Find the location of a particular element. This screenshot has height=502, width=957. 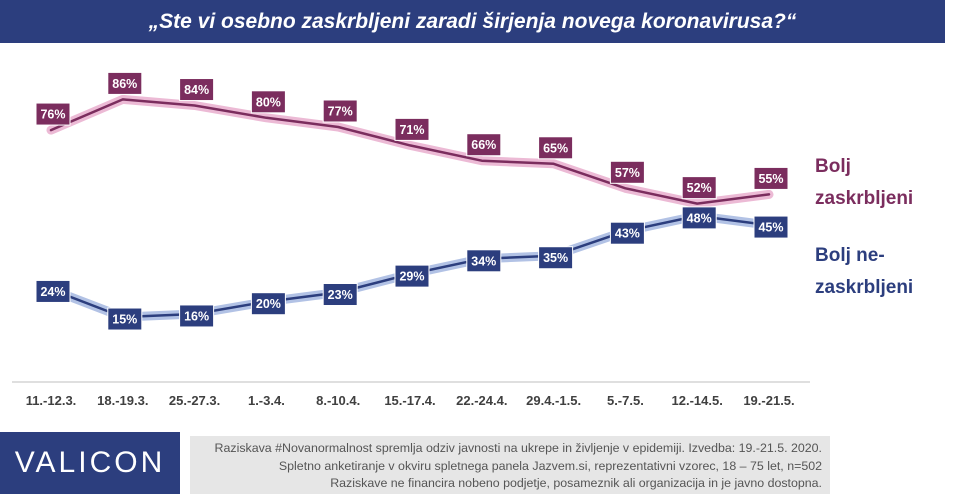

x-tick-label: 1.-3.4. is located at coordinates (266, 400).